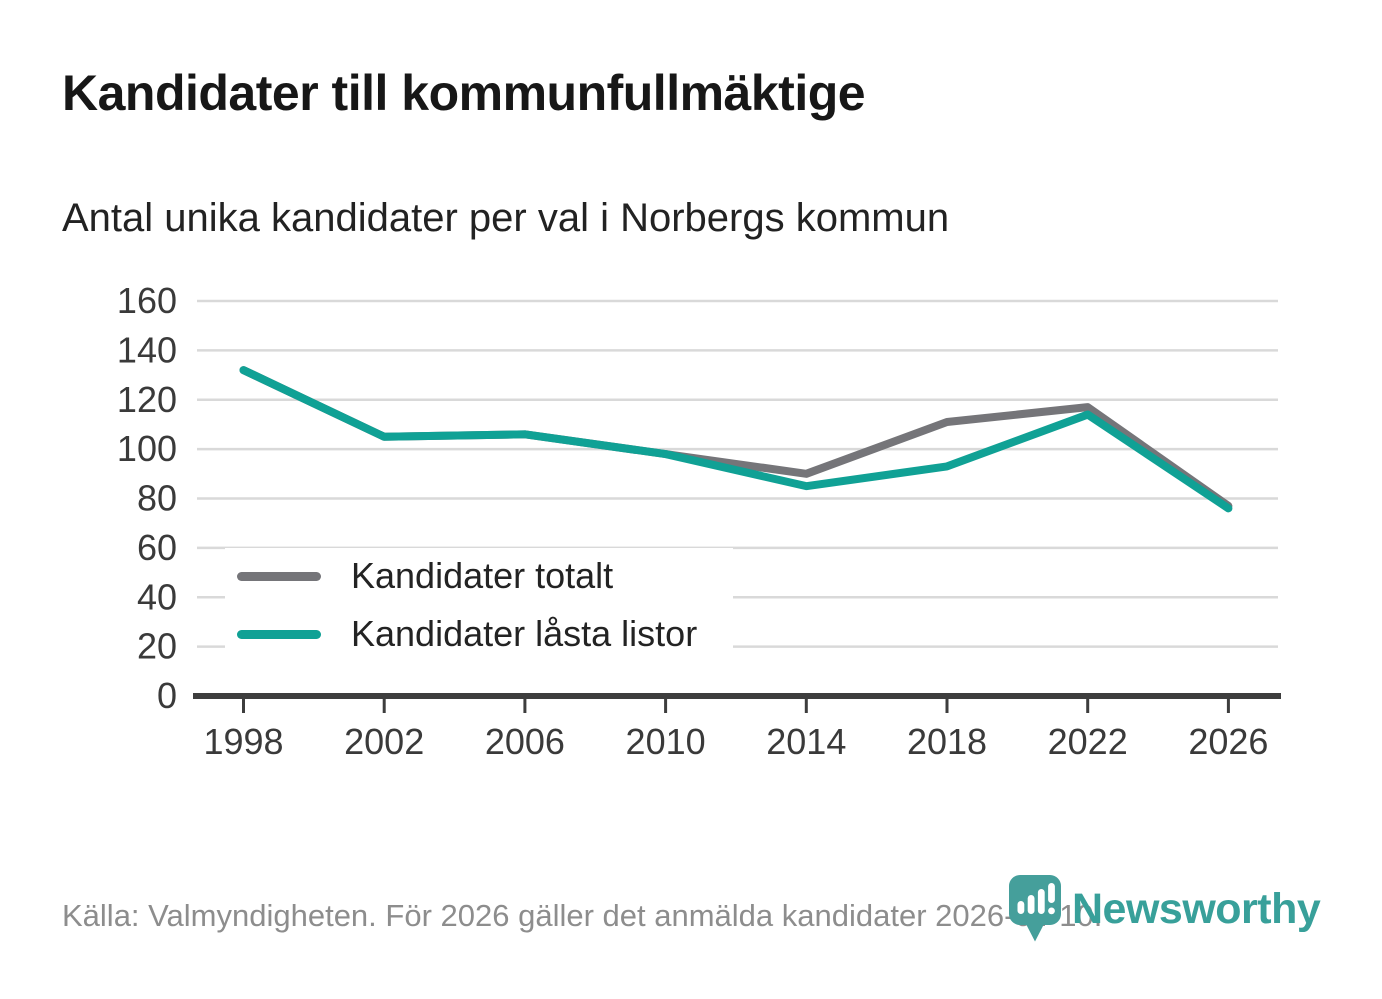 Image resolution: width=1382 pixels, height=999 pixels. What do you see at coordinates (147, 448) in the screenshot?
I see `svg-text: 100` at bounding box center [147, 448].